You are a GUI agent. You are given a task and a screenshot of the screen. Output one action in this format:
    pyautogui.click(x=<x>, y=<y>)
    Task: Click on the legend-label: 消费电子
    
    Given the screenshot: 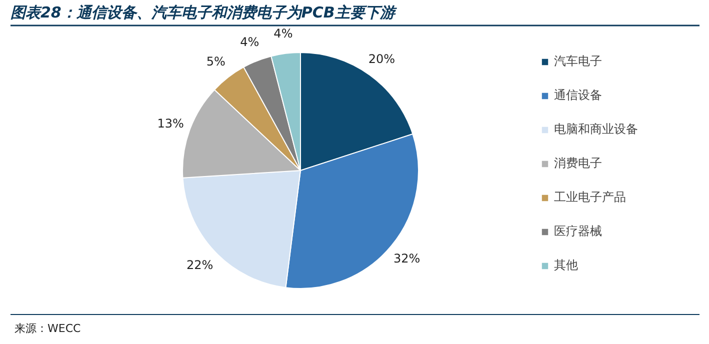 What is the action you would take?
    pyautogui.click(x=578, y=163)
    